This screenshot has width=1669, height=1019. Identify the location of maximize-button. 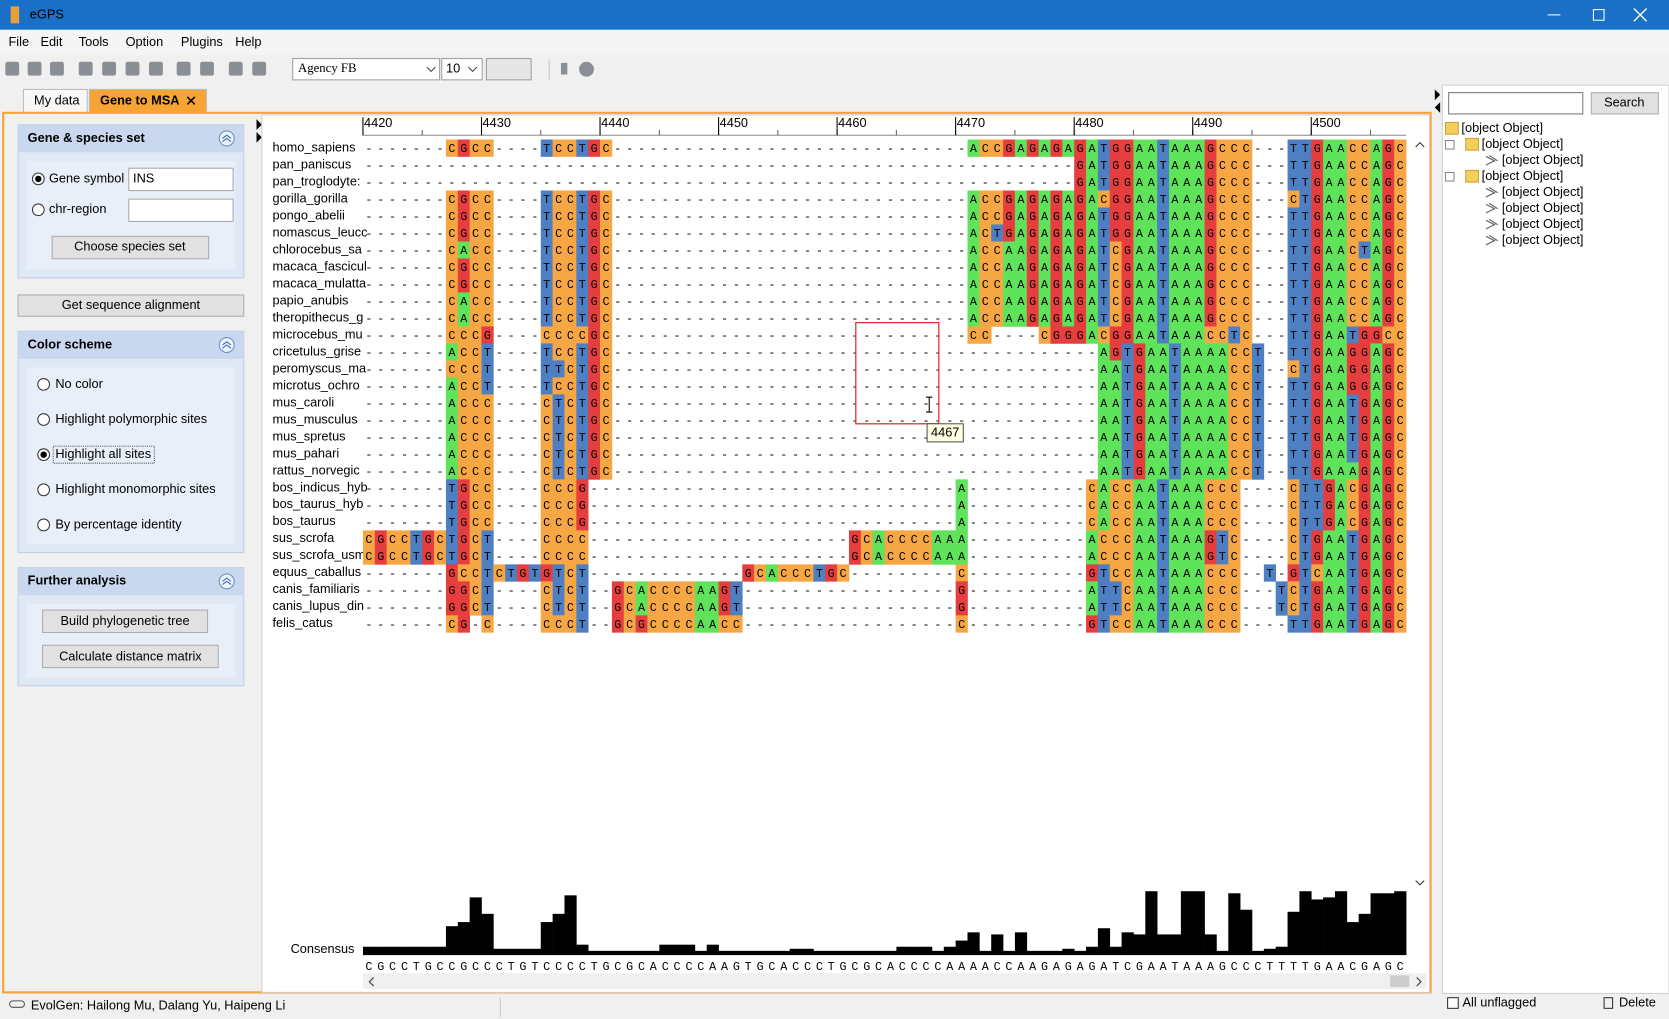
(1598, 15).